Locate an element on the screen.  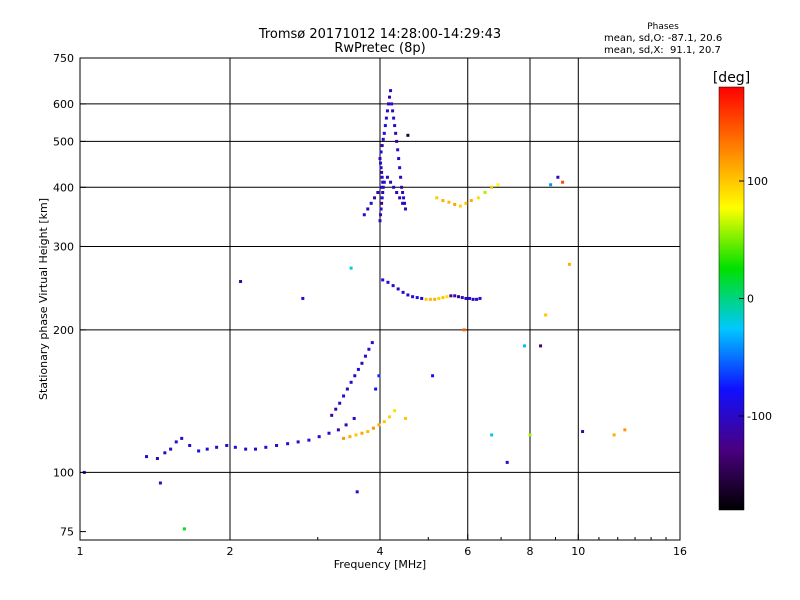
y-tick-label: 500 is located at coordinates (63, 141).